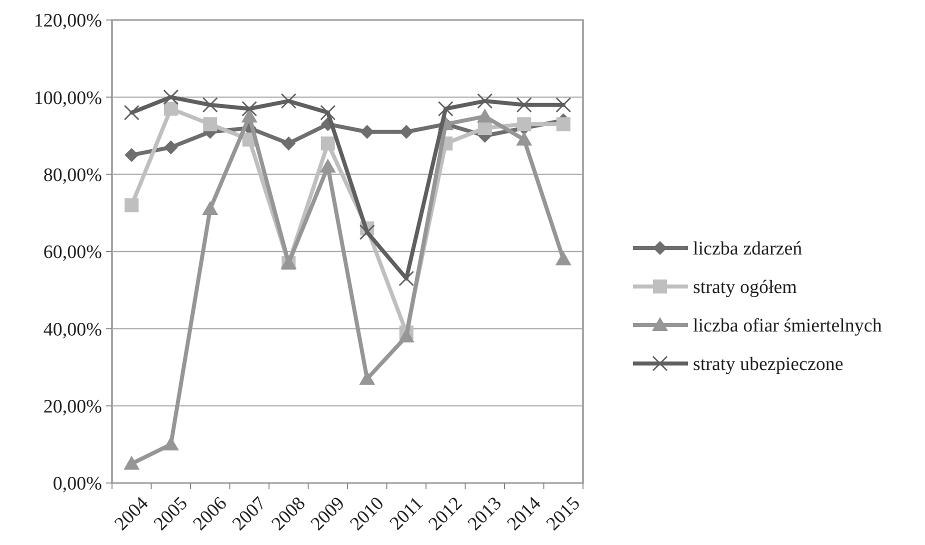 This screenshot has height=545, width=925. Describe the element at coordinates (72, 253) in the screenshot. I see `y-tick-label: 60,00%` at that location.